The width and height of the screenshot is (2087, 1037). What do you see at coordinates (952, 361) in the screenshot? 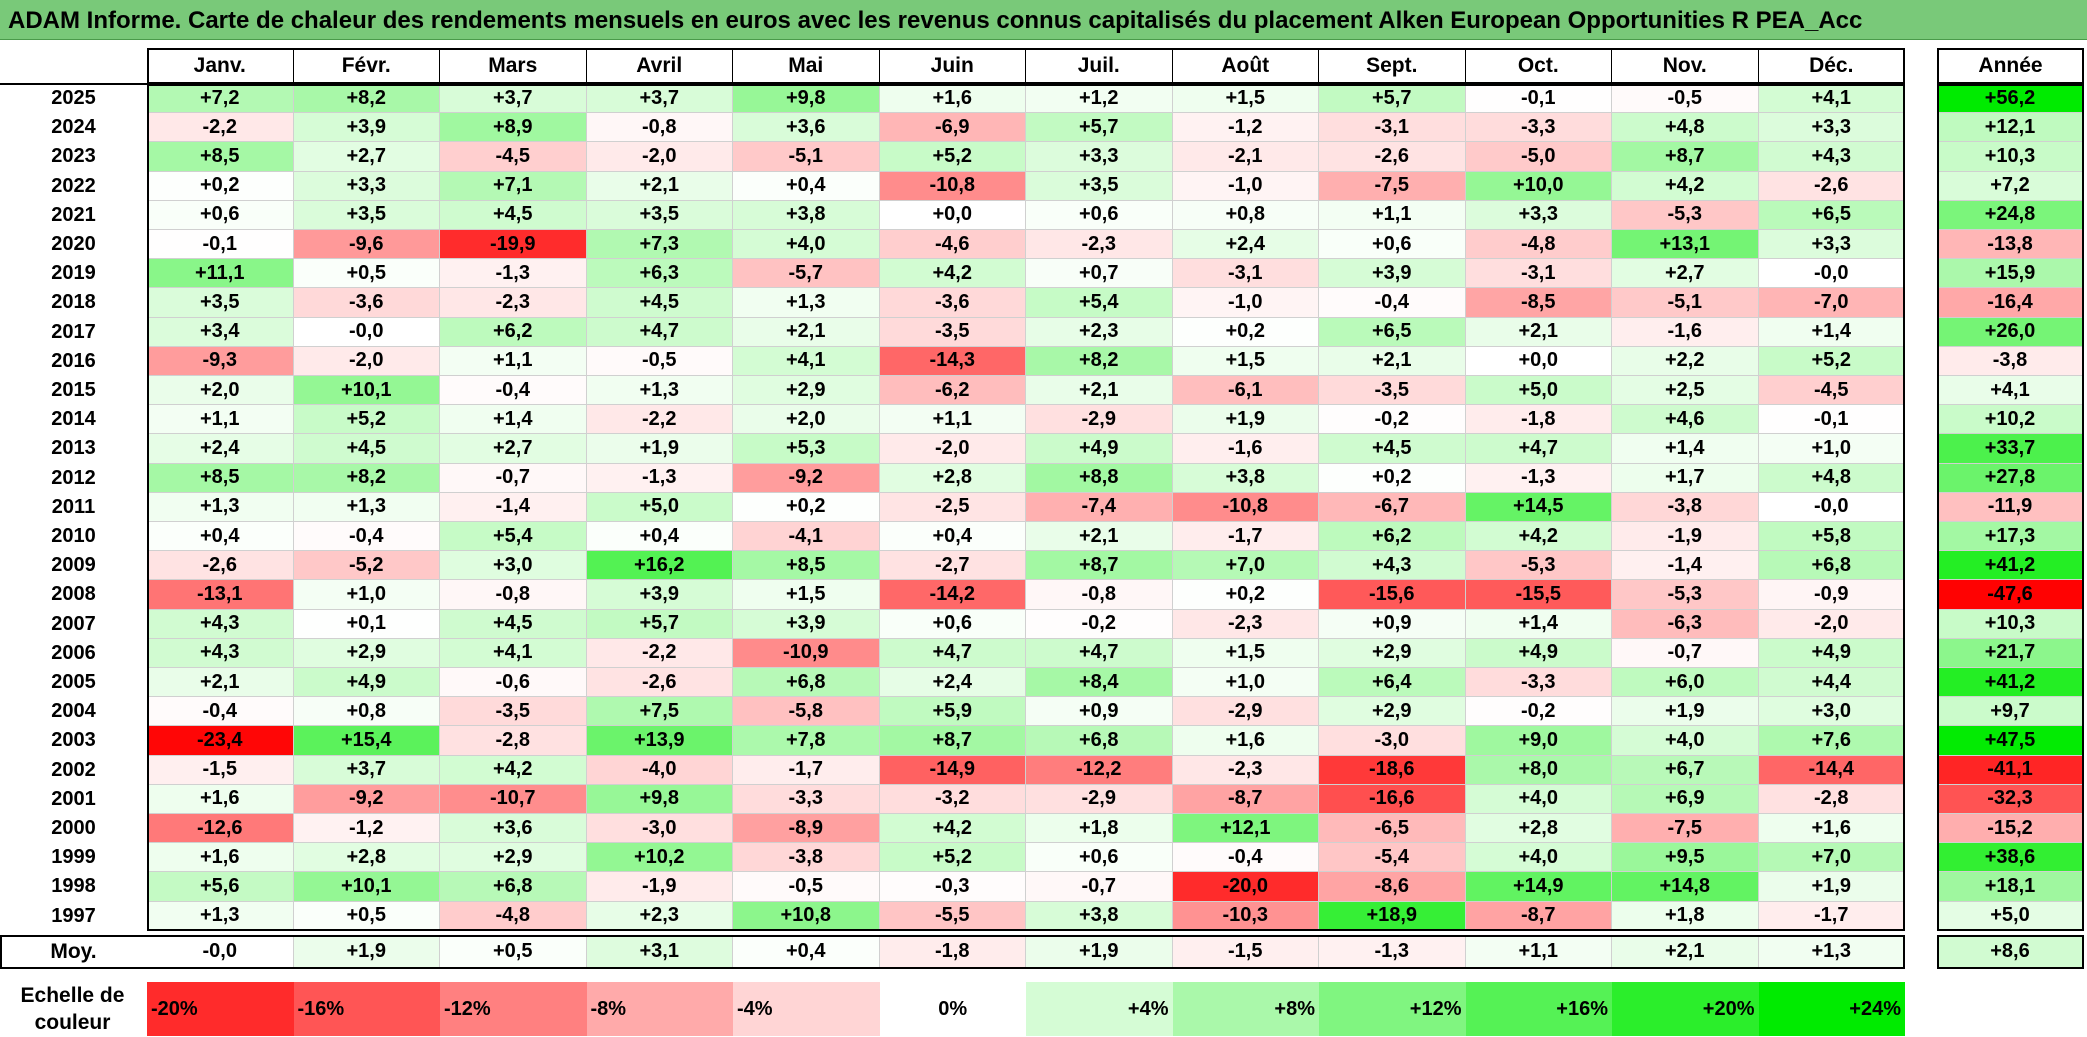
I see `heatmap-cell: -14,3` at bounding box center [952, 361].